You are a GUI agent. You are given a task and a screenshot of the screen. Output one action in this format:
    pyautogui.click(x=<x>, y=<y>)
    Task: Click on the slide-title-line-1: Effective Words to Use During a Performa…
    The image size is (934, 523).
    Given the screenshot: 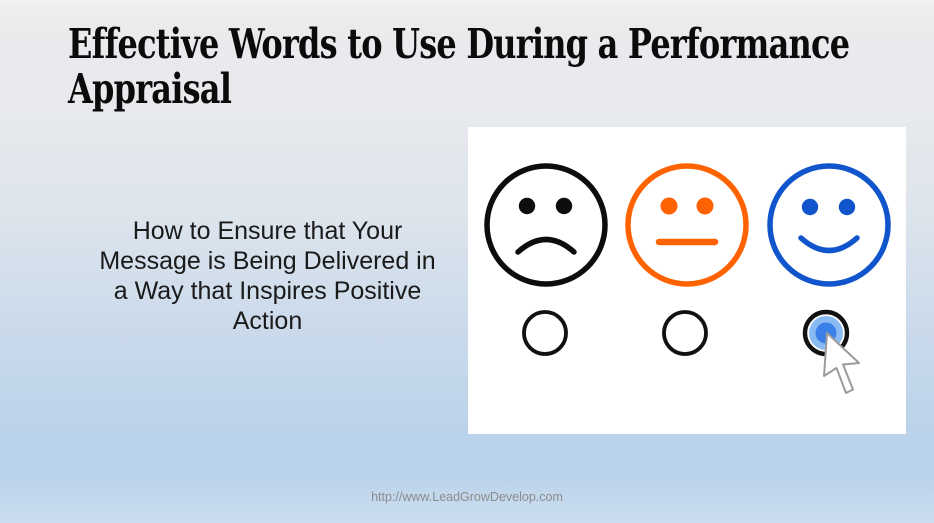 What is the action you would take?
    pyautogui.click(x=459, y=44)
    